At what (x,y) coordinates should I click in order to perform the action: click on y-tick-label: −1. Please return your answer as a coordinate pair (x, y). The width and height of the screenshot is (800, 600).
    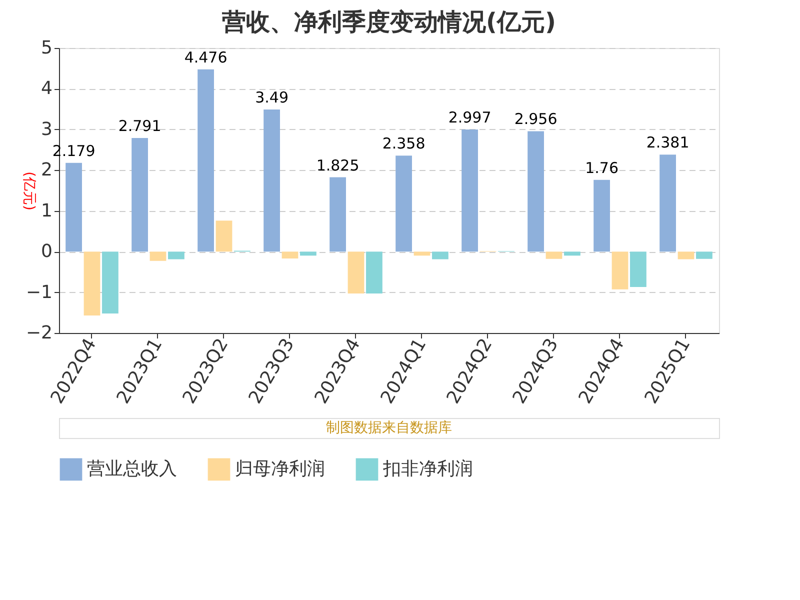
    Looking at the image, I should click on (39, 292).